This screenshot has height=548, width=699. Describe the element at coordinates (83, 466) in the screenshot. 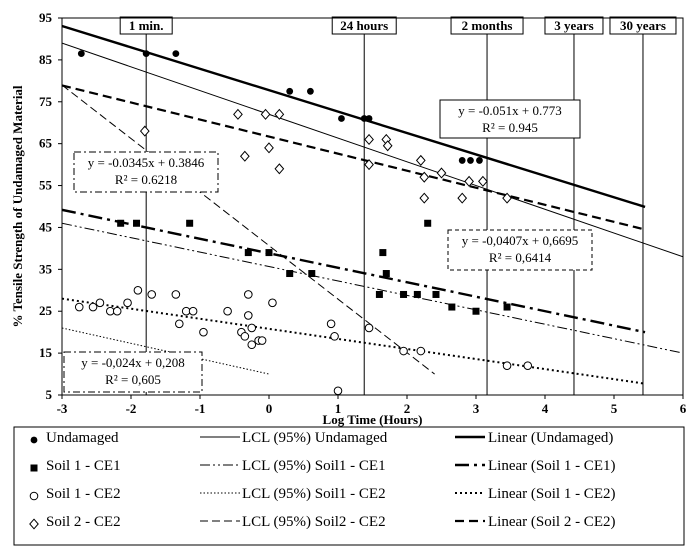

I see `legend-label: Soil 1 - CE1` at that location.